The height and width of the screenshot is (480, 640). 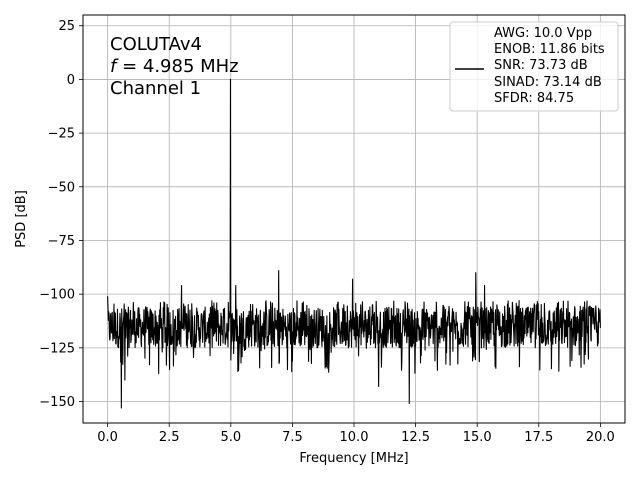 I want to click on x-tick-label: 15.0, so click(x=477, y=437).